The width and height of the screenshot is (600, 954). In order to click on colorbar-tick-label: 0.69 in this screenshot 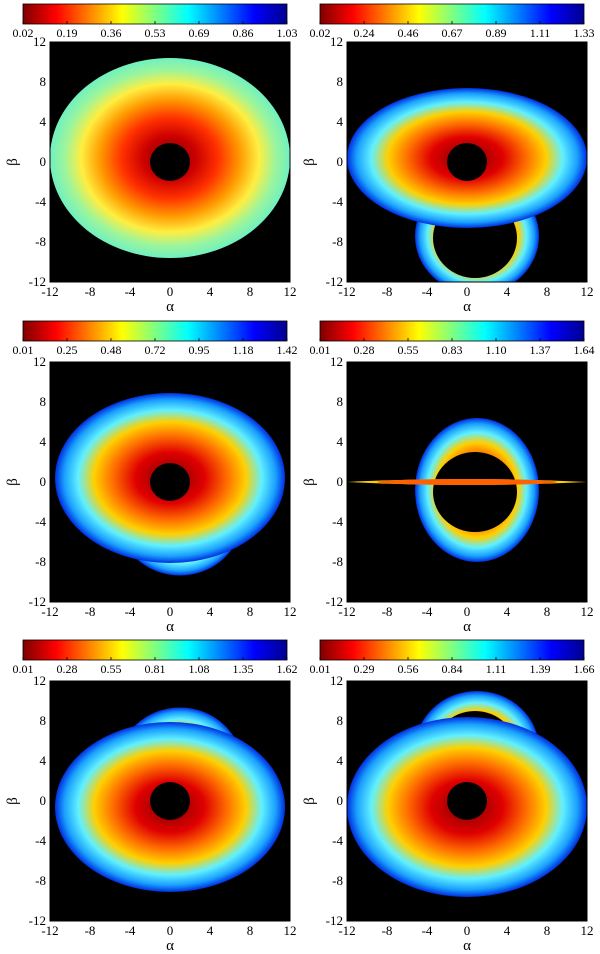, I will do `click(199, 33)`.